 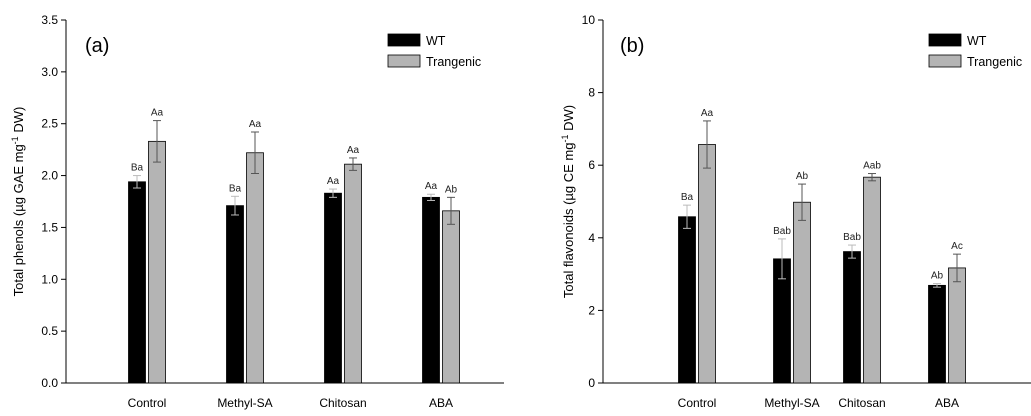 I want to click on y-tick-label: 2.5, so click(x=49, y=124).